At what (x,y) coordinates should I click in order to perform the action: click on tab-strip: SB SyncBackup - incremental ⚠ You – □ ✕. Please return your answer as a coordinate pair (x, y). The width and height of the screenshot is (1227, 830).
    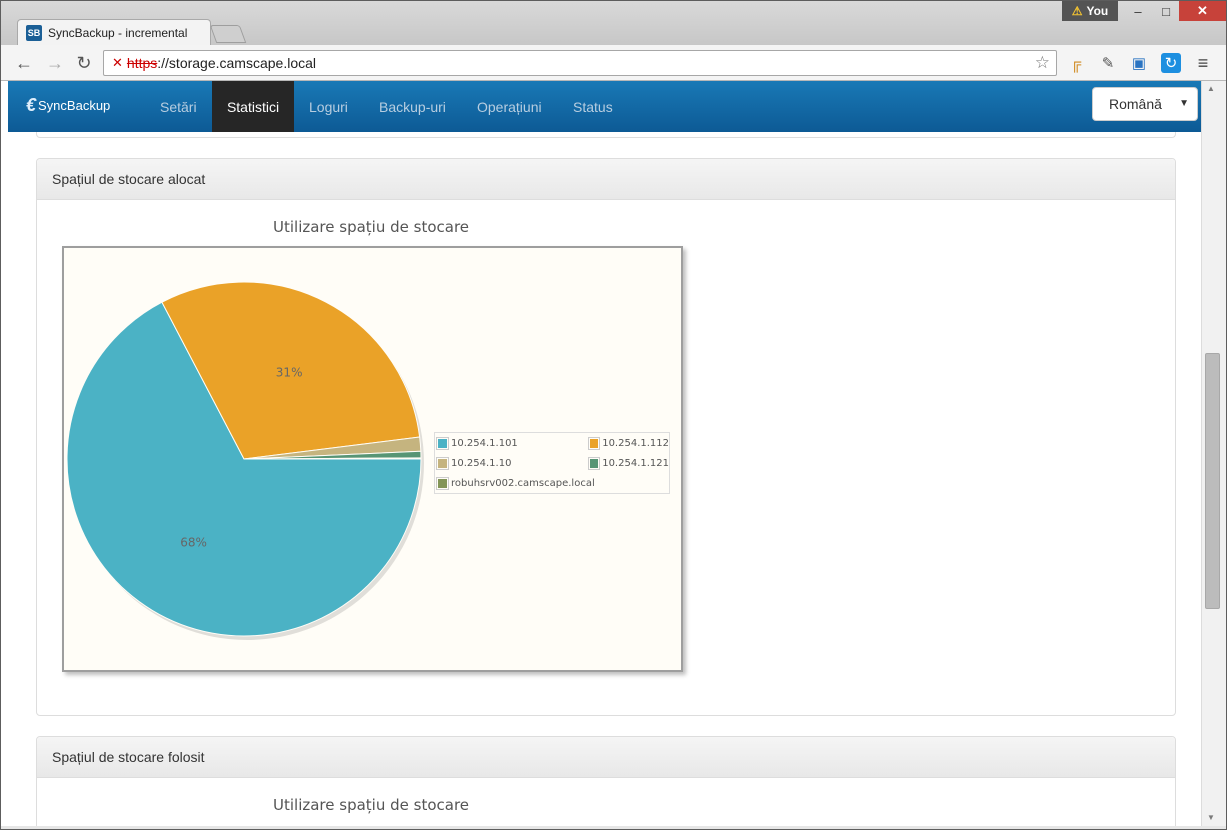
    Looking at the image, I should click on (613, 23).